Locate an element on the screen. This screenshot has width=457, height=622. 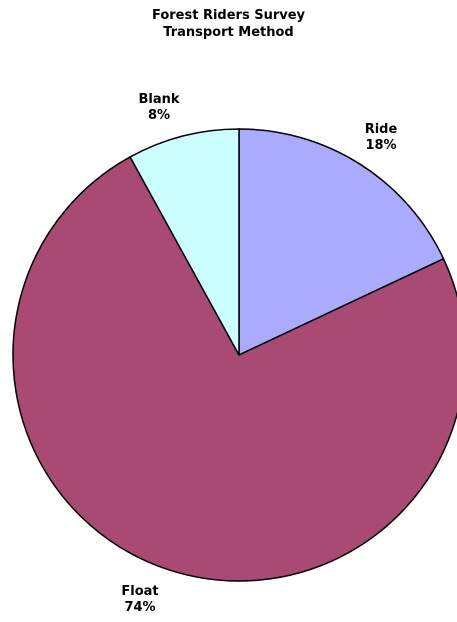
slice-label-float: Float is located at coordinates (139, 591).